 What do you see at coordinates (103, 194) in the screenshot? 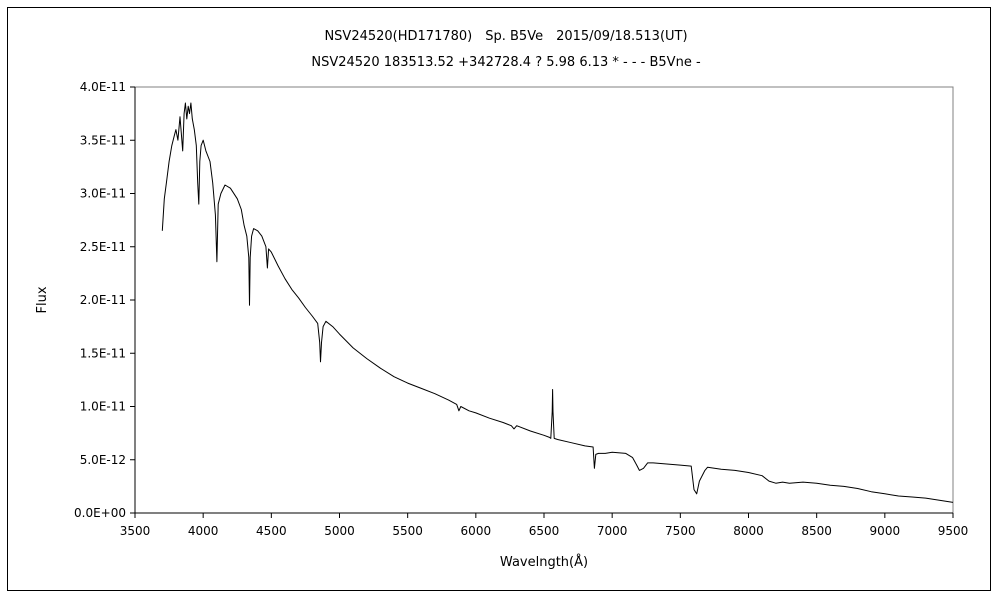
I see `y-tick-label: 3.0E-11` at bounding box center [103, 194].